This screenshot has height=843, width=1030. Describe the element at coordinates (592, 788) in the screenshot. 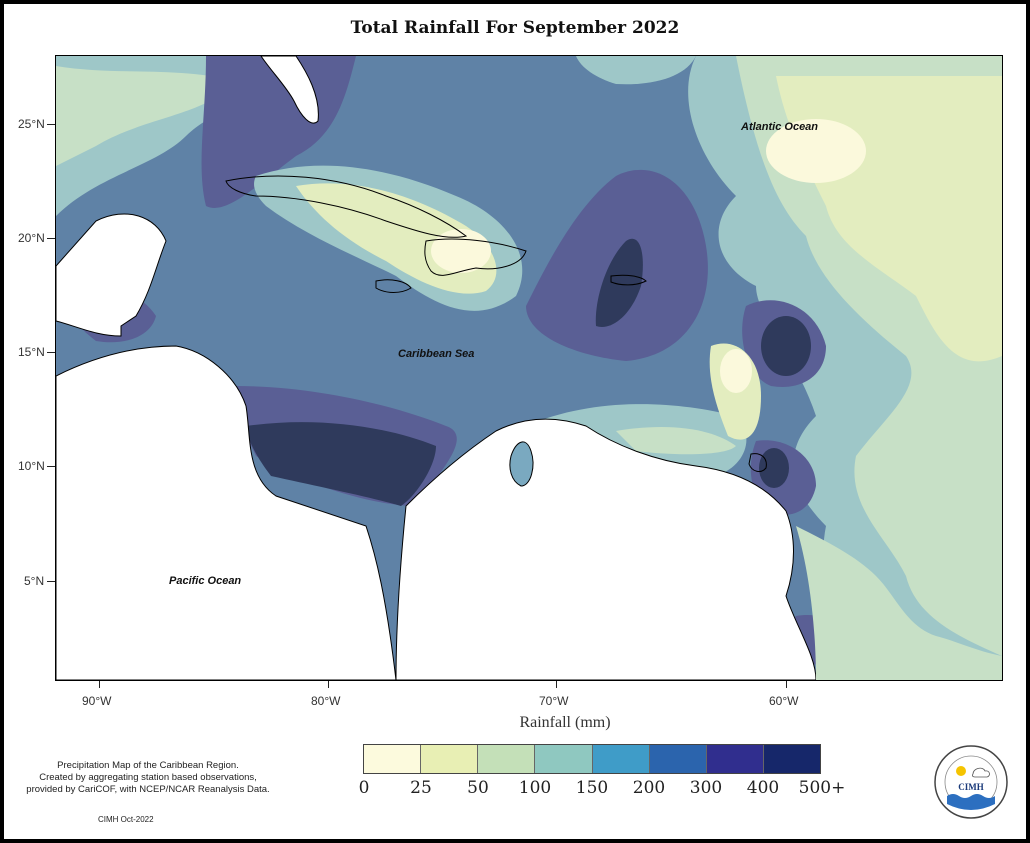

I see `legend-label: 150` at that location.